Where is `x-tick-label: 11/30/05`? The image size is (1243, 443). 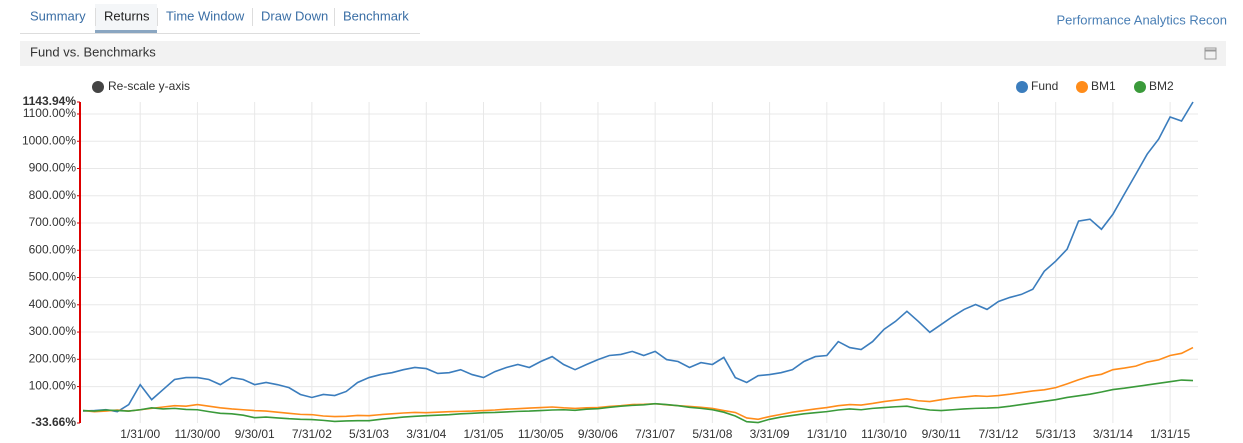 x-tick-label: 11/30/05 is located at coordinates (541, 434).